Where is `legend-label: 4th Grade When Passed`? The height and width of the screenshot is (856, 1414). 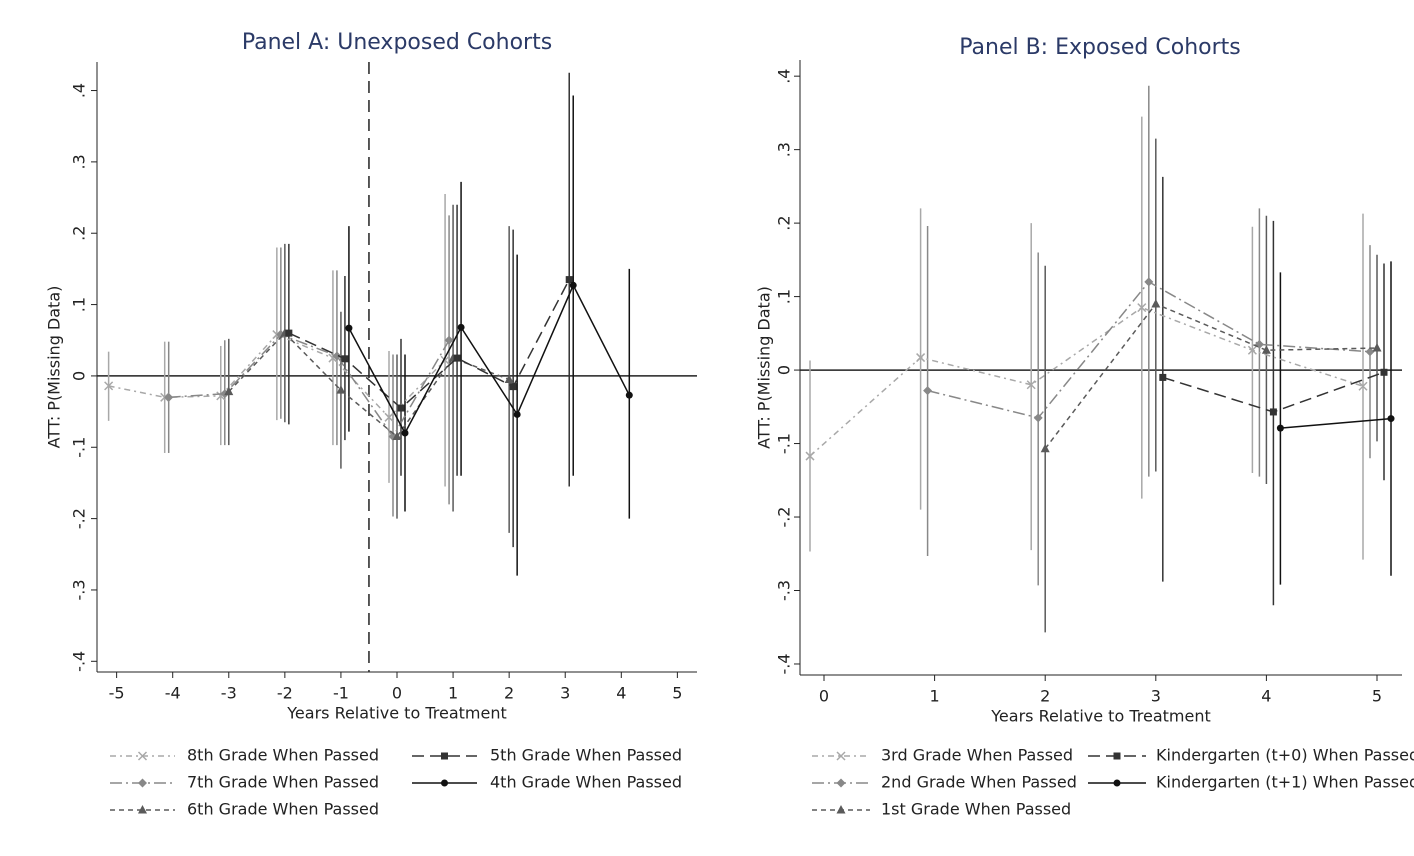
legend-label: 4th Grade When Passed is located at coordinates (586, 782).